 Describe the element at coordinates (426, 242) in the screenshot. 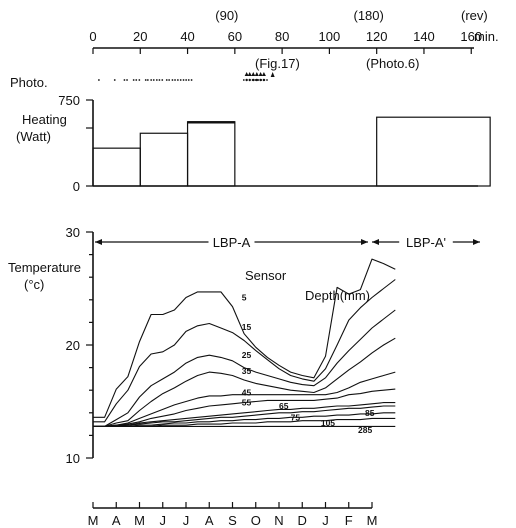

I see `period-label: LBP-A'` at that location.